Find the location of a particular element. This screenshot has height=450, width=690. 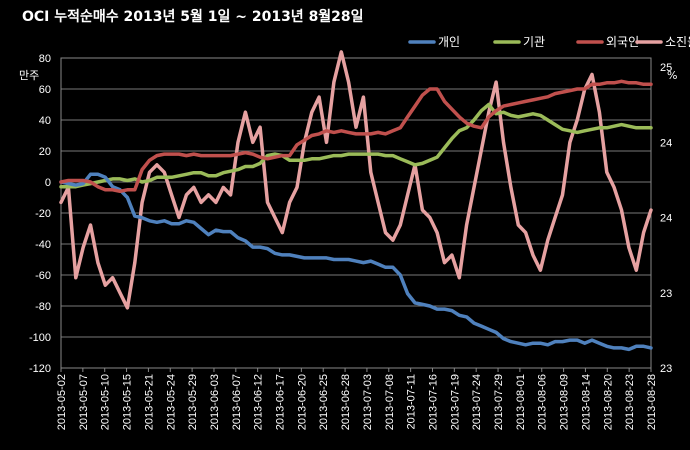

y-tick-label: 0 is located at coordinates (48, 183).